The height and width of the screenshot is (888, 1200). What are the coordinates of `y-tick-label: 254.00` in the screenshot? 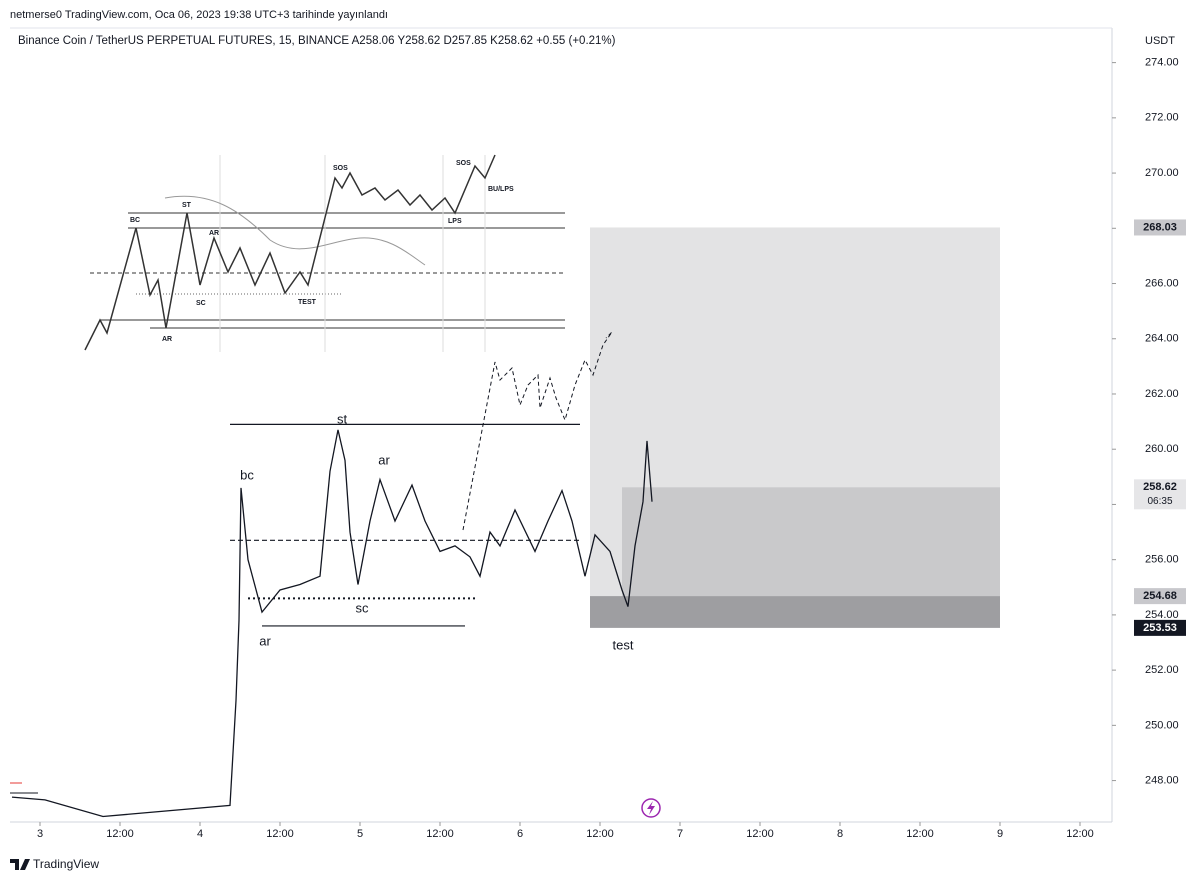 It's located at (1162, 615).